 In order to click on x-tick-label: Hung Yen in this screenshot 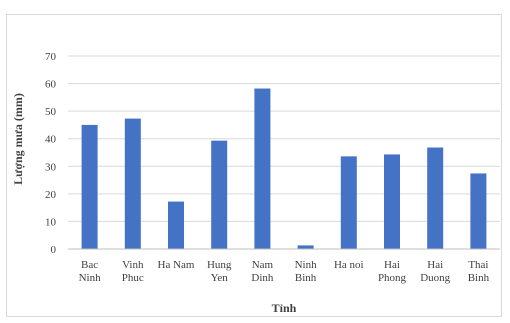, I will do `click(219, 271)`.